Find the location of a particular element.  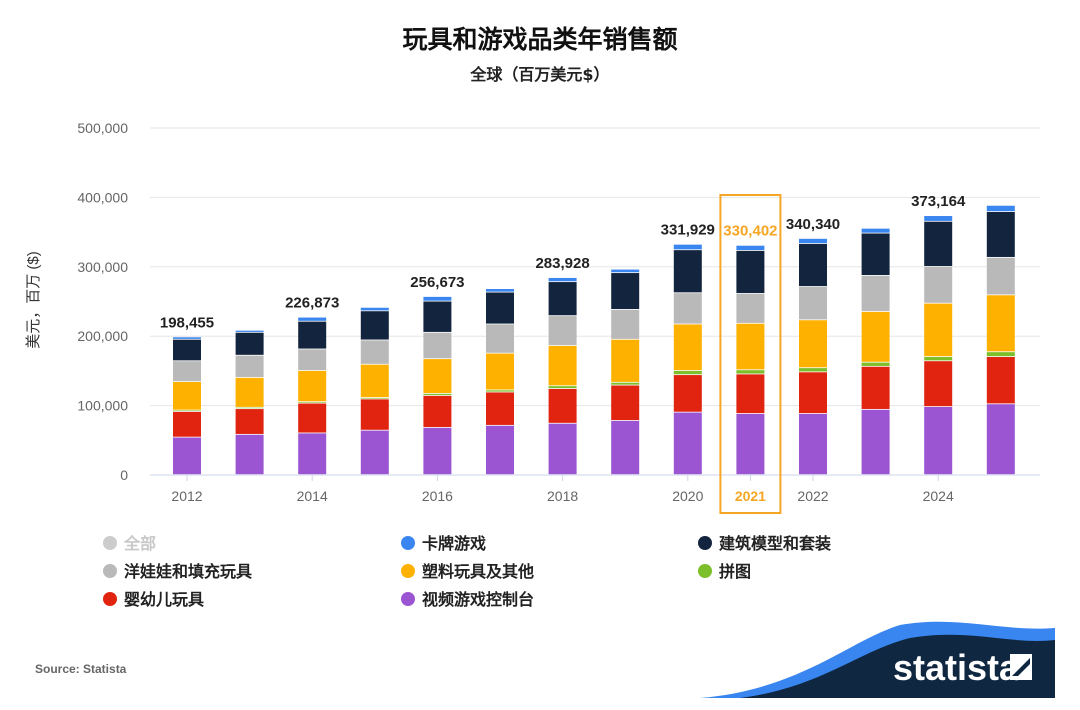

legend-item: 拼图 is located at coordinates (724, 571).